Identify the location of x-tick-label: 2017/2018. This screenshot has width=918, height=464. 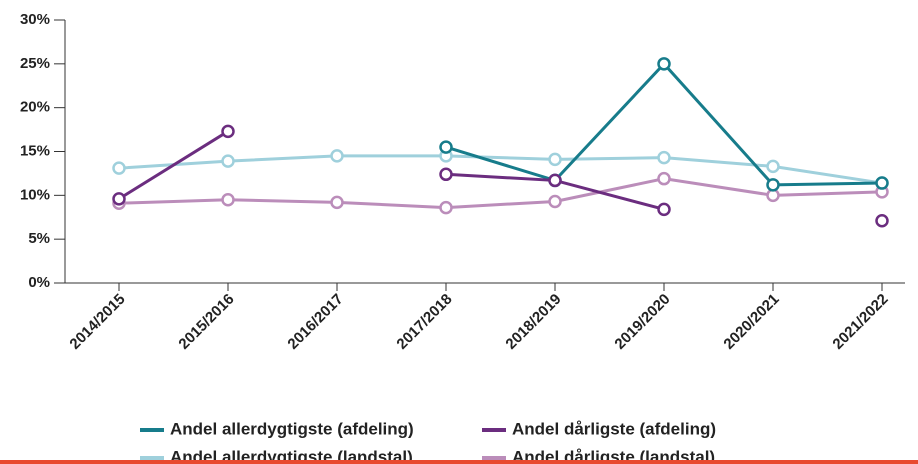
(424, 322).